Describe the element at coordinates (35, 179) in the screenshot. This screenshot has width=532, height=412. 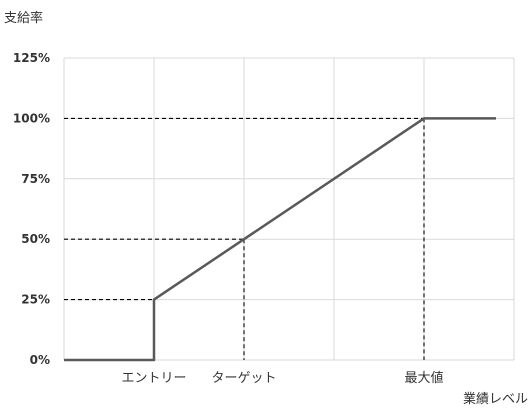
I see `y-tick-label-3: 75%` at that location.